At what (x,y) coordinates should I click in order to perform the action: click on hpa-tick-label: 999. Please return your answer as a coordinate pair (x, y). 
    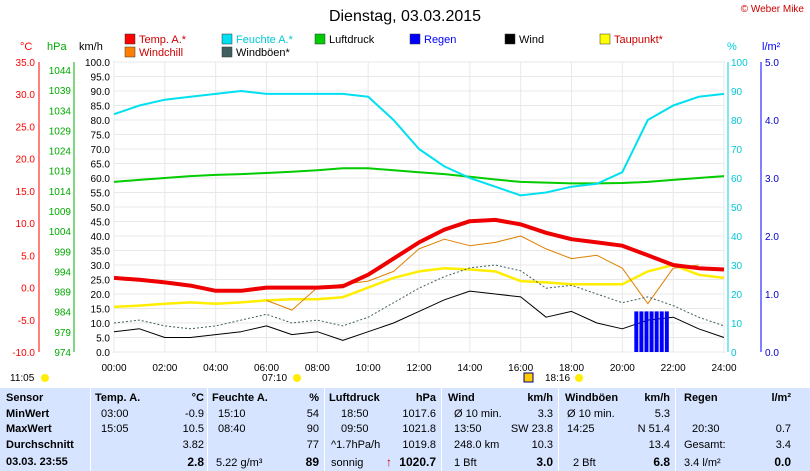
    Looking at the image, I should click on (62, 252).